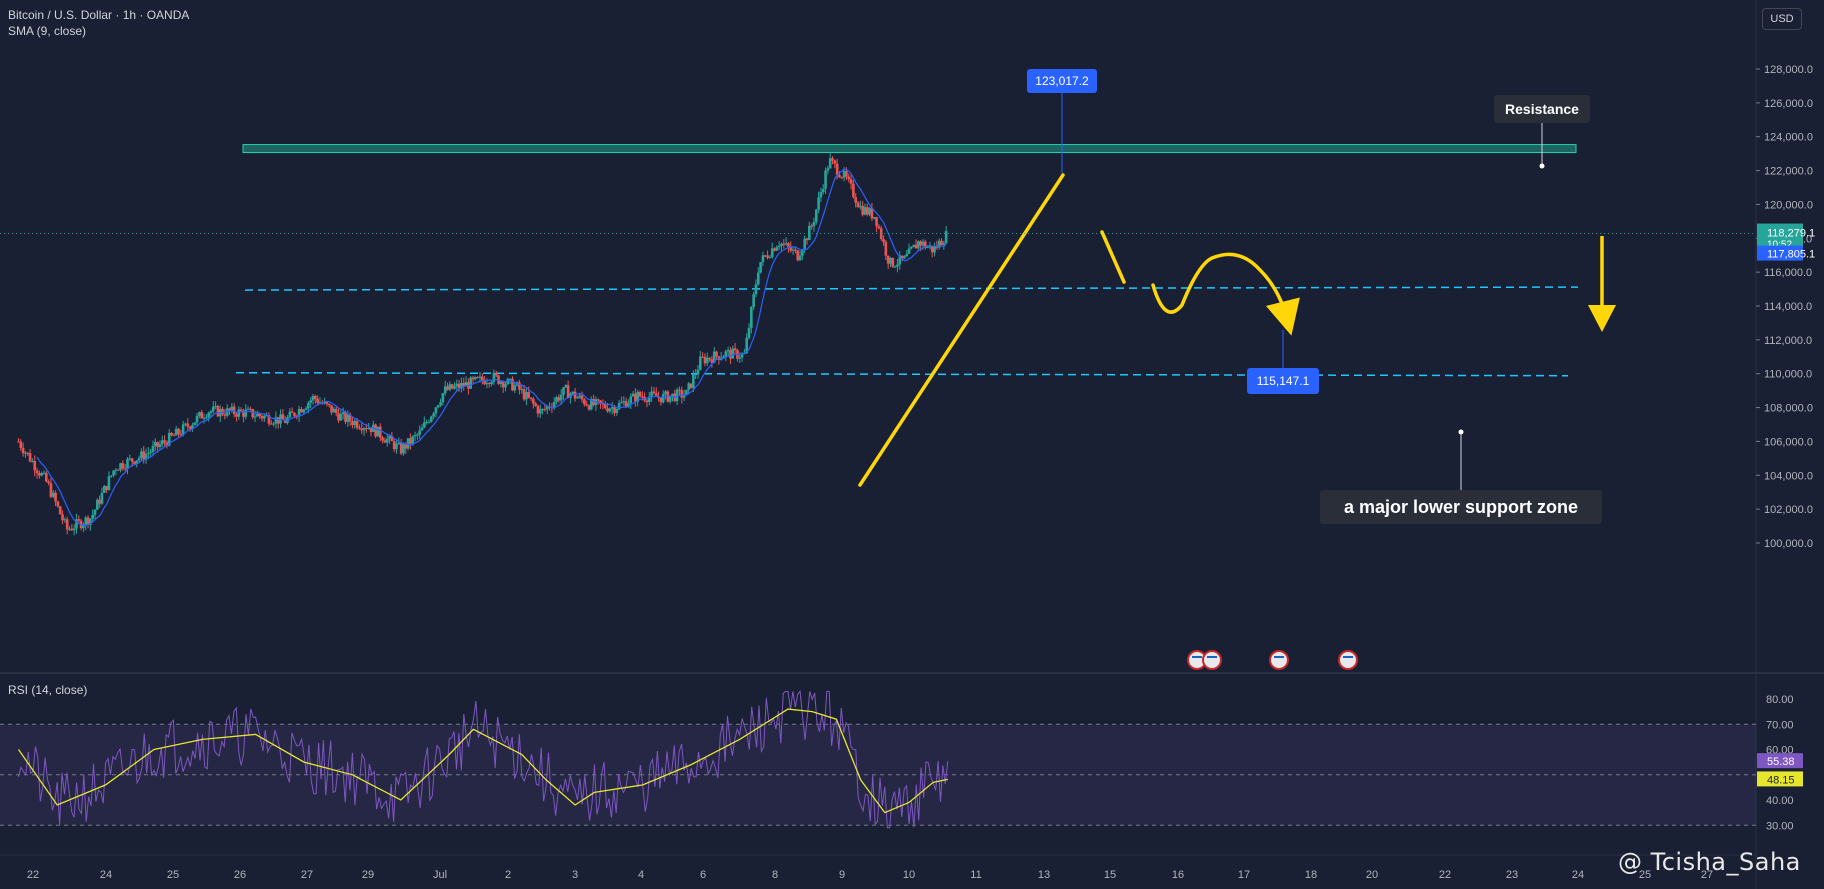 This screenshot has width=1824, height=889. What do you see at coordinates (902, 374) in the screenshot?
I see `lower-support-line` at bounding box center [902, 374].